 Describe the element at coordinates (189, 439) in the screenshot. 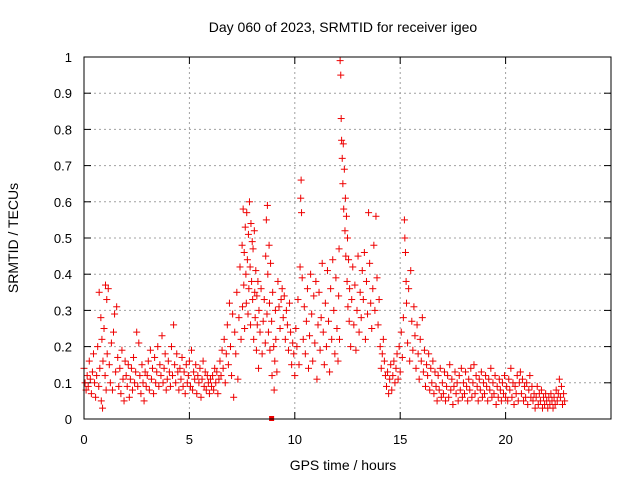

I see `x-tick-label: 5` at that location.